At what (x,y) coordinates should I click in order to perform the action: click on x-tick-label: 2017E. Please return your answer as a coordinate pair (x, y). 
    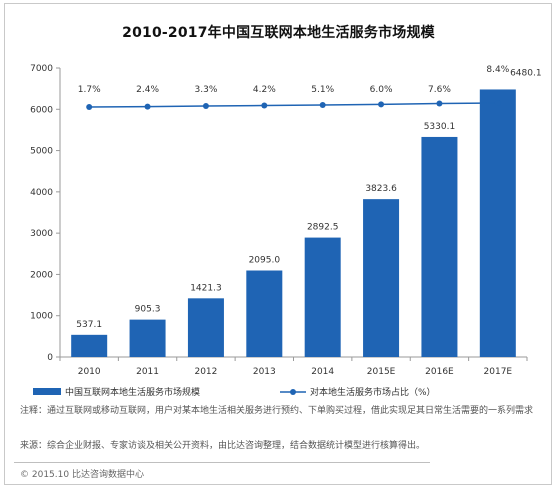
    Looking at the image, I should click on (498, 372).